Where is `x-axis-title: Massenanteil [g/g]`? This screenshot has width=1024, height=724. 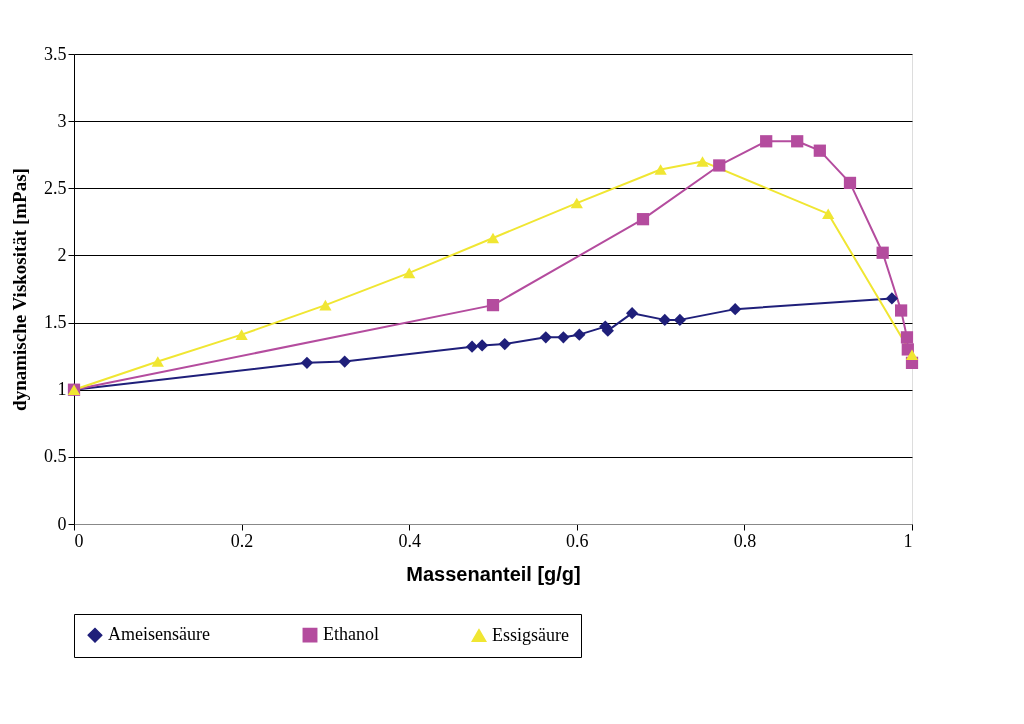
x-axis-title: Massenanteil [g/g] is located at coordinates (493, 573).